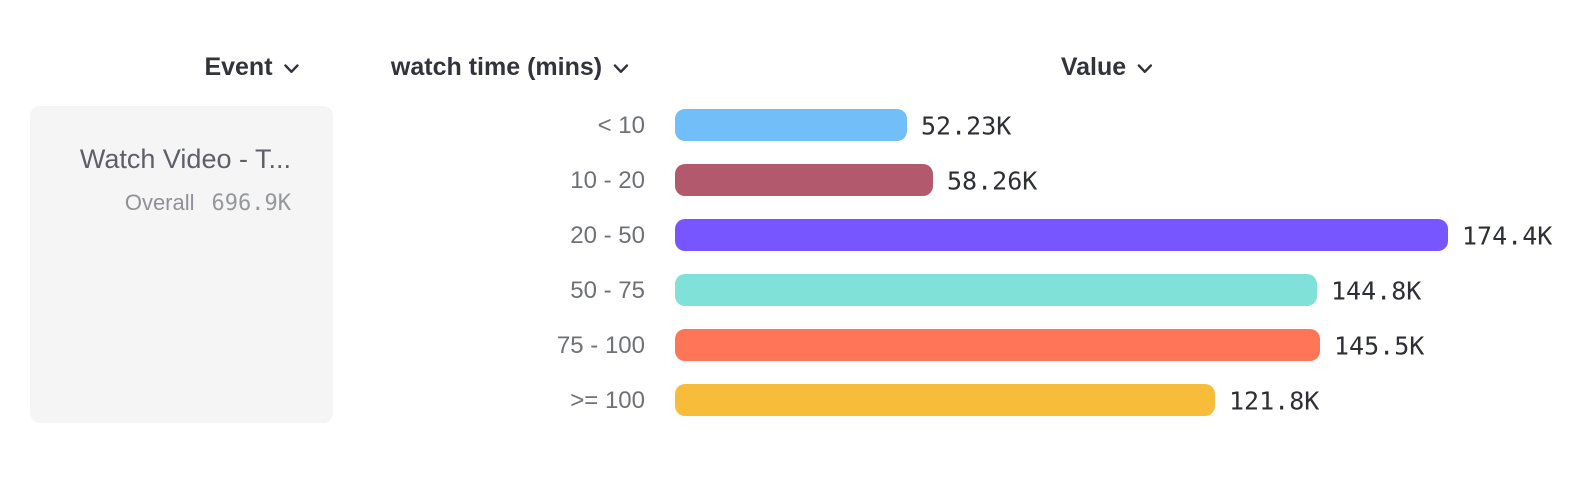 The width and height of the screenshot is (1584, 478). I want to click on value-label: 58.26K, so click(992, 180).